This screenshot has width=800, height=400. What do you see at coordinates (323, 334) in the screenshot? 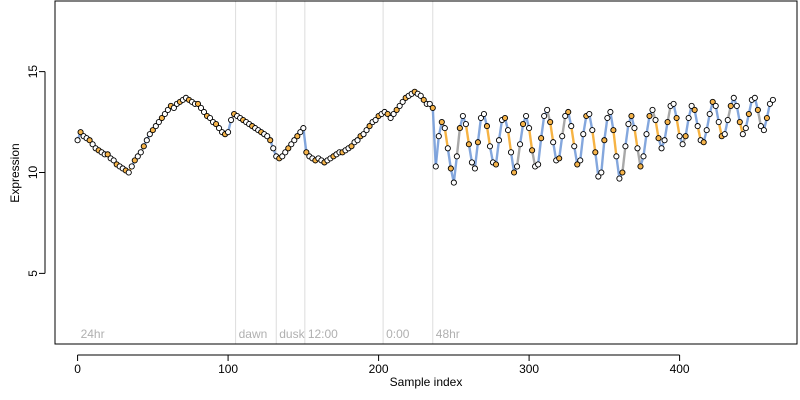
I see `region-label: 12:00` at bounding box center [323, 334].